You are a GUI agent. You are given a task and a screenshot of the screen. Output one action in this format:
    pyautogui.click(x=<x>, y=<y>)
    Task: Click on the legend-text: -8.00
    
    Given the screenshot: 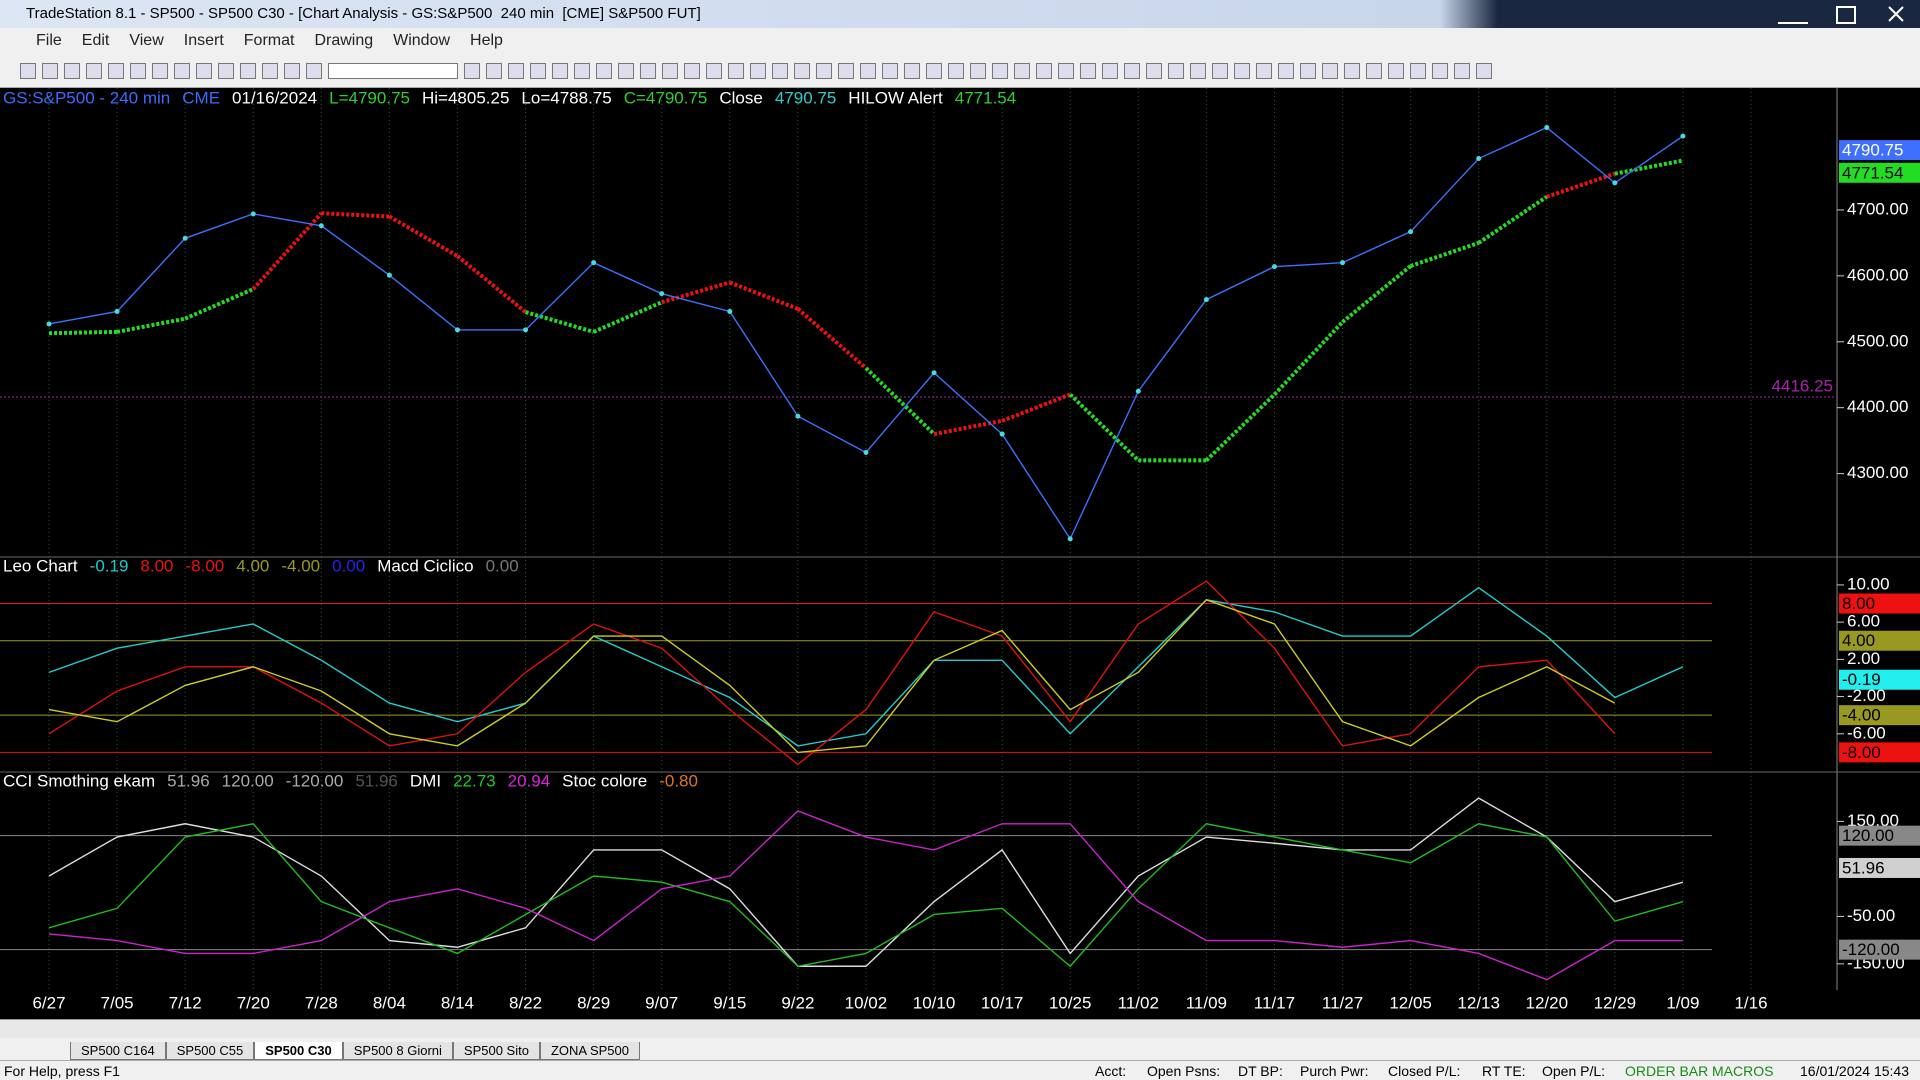 What is the action you would take?
    pyautogui.click(x=205, y=565)
    